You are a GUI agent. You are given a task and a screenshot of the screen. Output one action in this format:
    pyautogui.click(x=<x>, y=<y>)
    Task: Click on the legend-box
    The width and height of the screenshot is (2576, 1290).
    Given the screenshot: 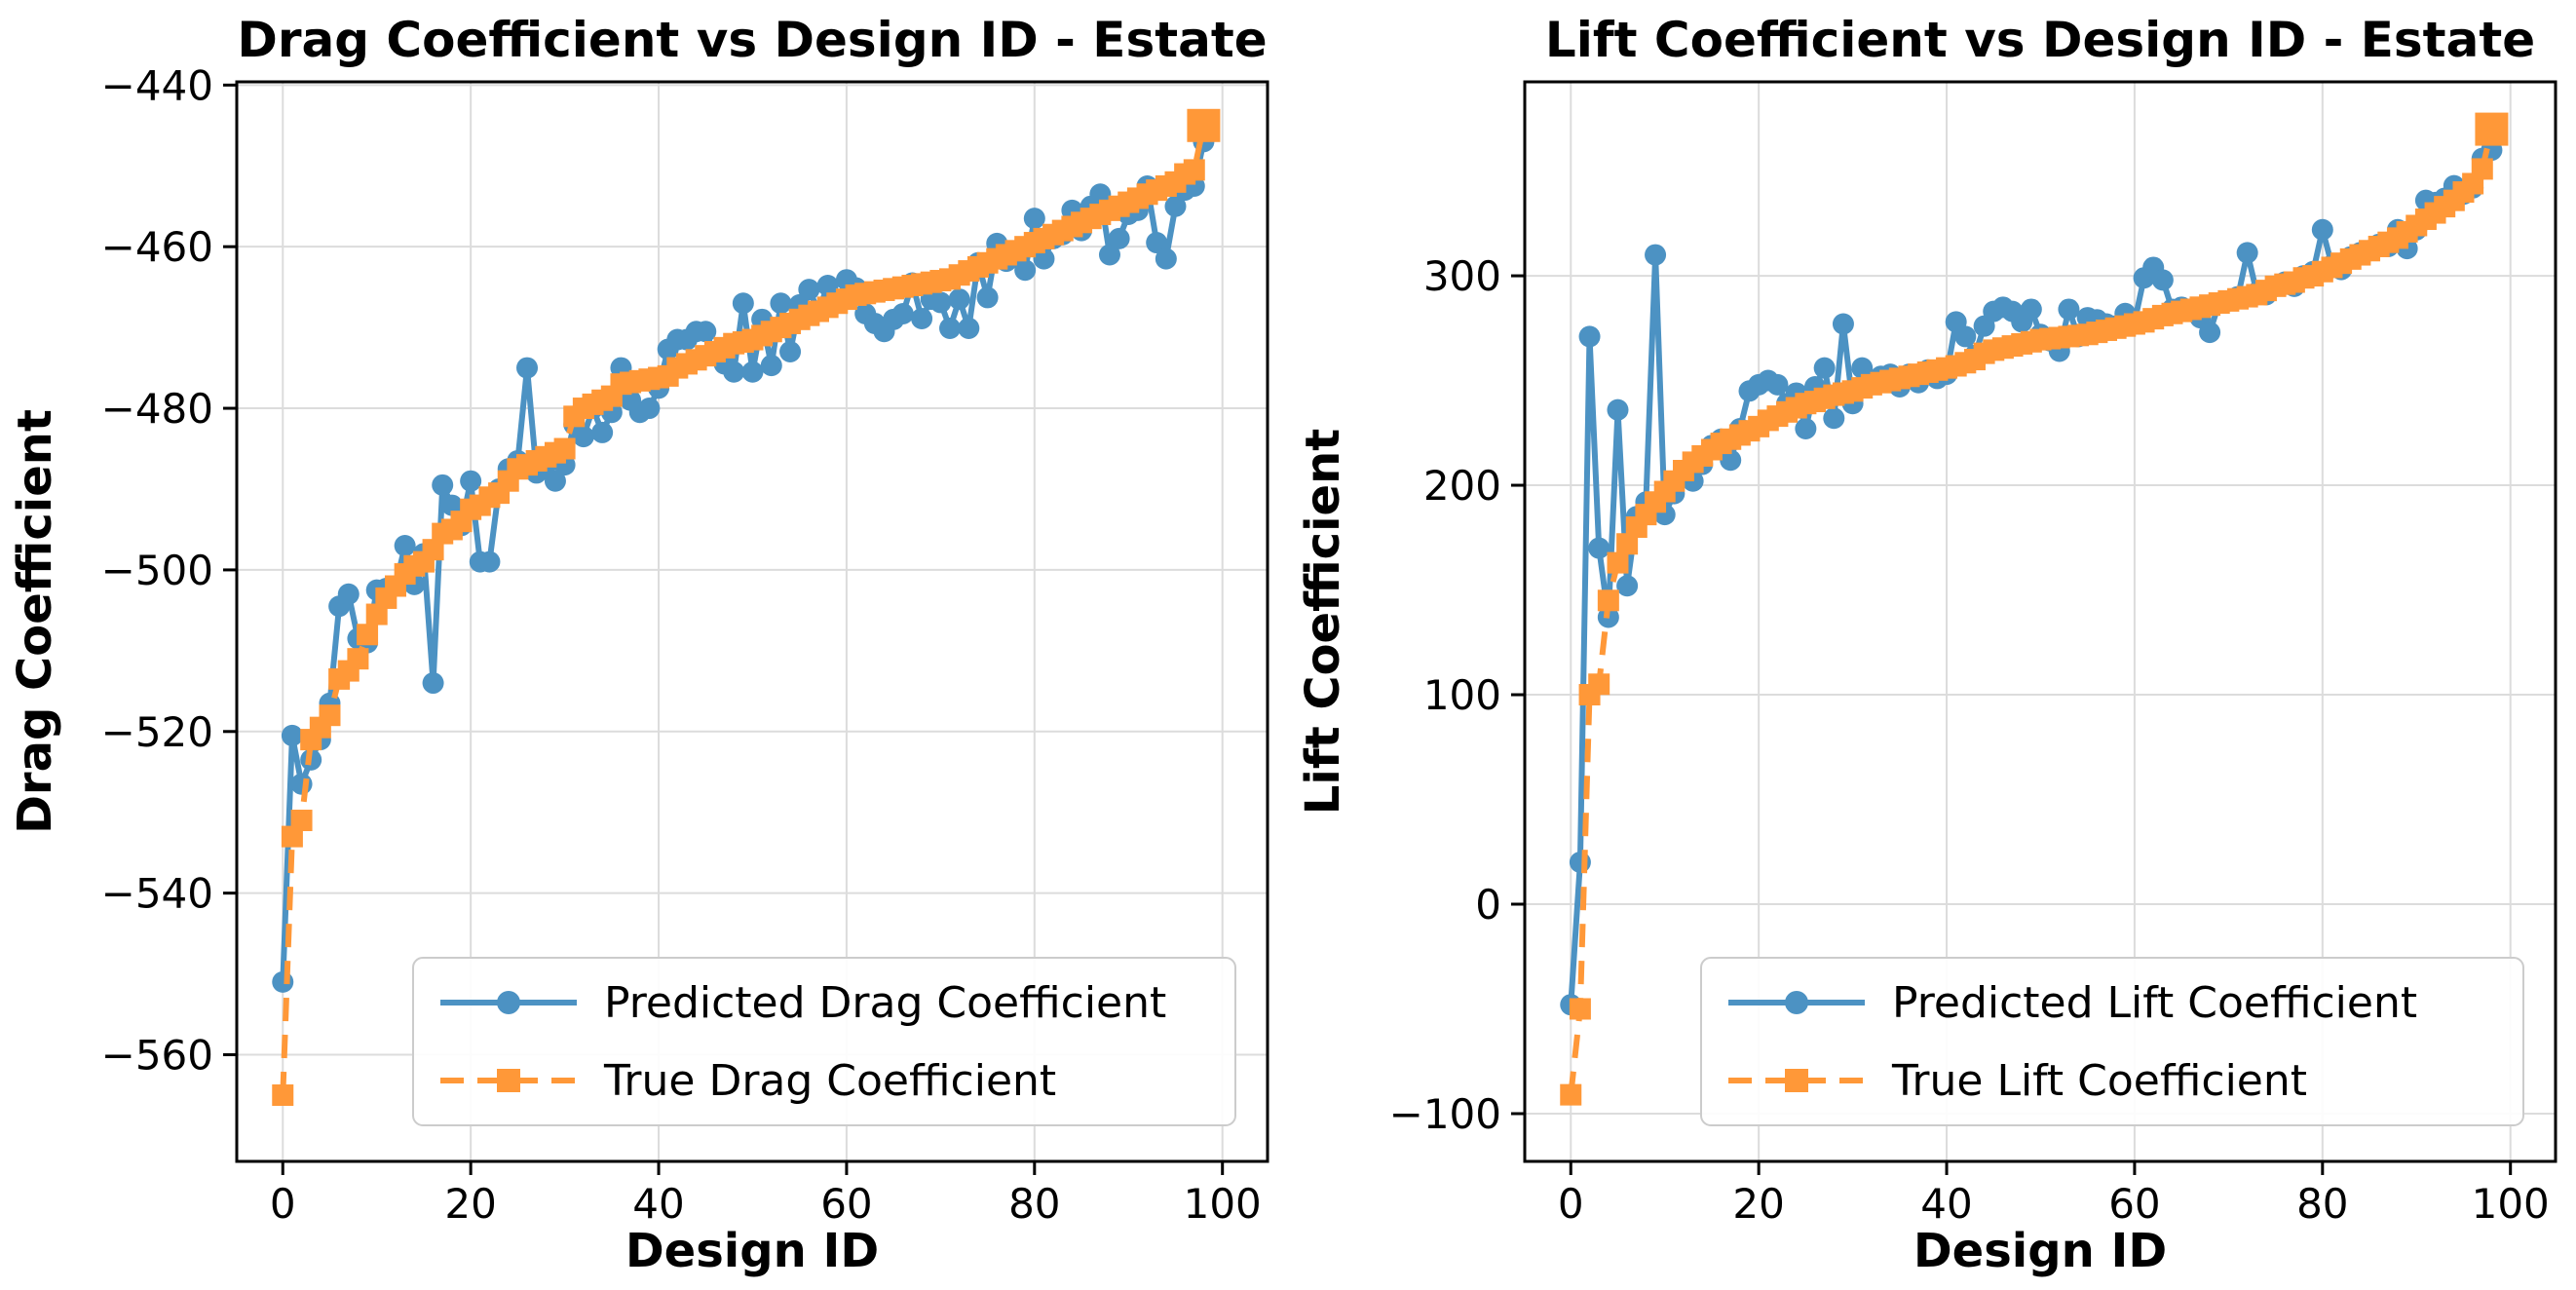 What is the action you would take?
    pyautogui.click(x=824, y=1041)
    